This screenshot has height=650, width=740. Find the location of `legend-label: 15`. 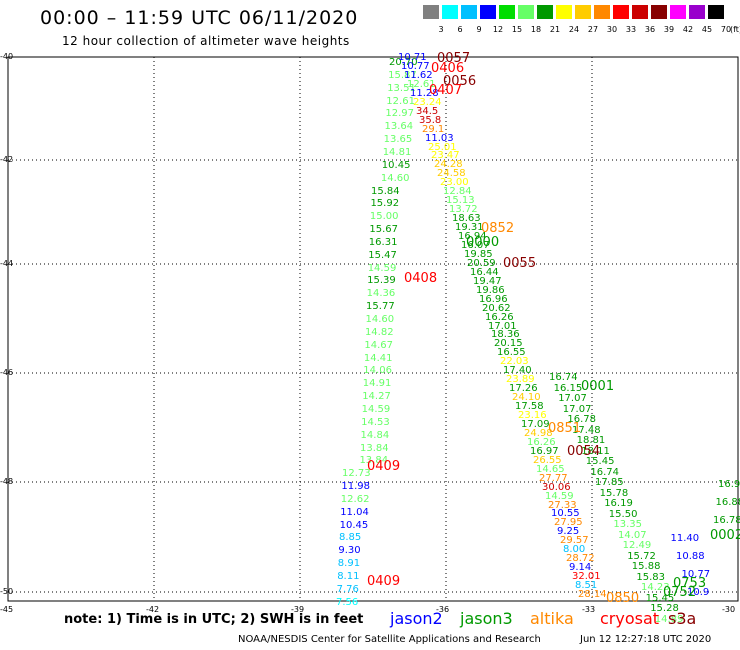

legend-label: 15 is located at coordinates (517, 29).